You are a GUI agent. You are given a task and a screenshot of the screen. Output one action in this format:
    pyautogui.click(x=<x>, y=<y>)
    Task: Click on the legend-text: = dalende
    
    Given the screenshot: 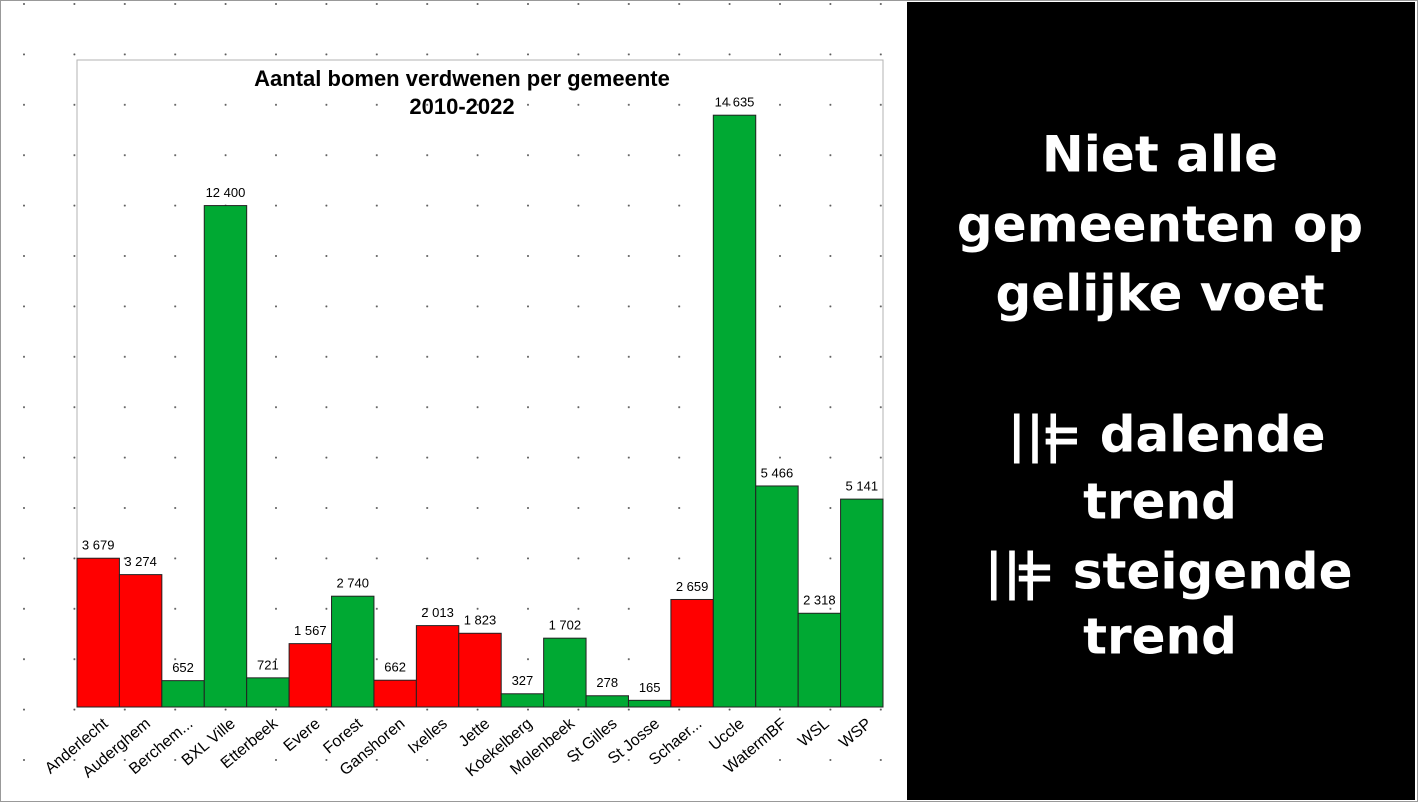 What is the action you would take?
    pyautogui.click(x=1182, y=435)
    